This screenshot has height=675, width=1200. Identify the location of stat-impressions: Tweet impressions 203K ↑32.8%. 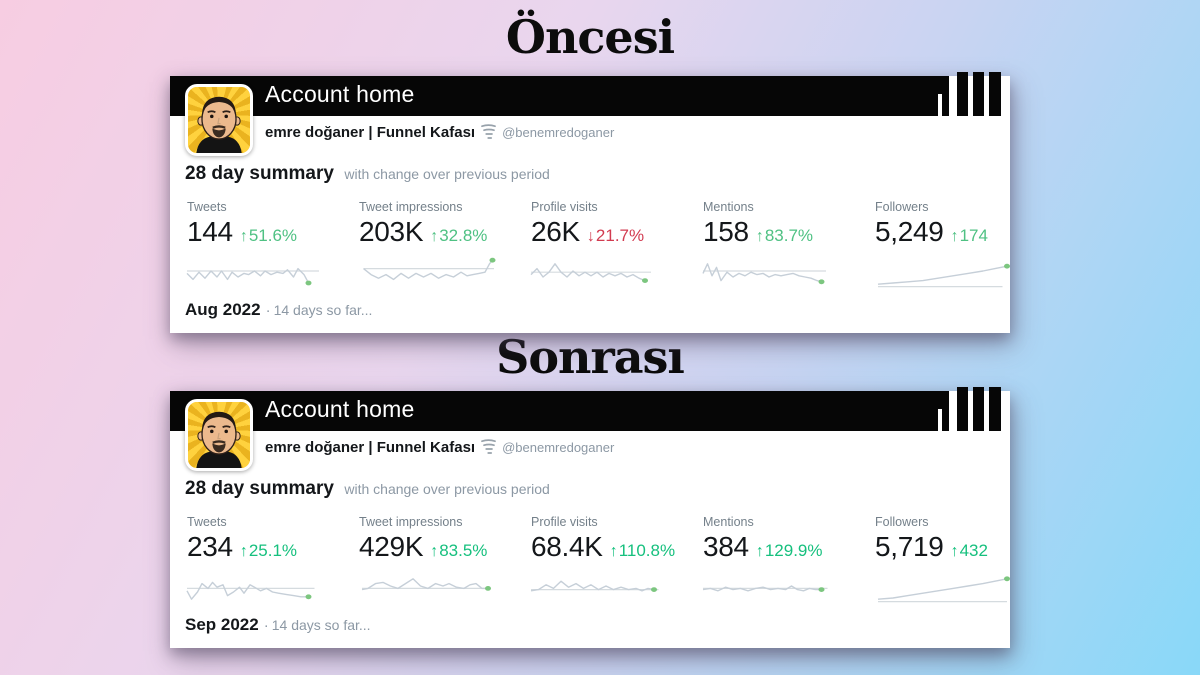
(445, 247).